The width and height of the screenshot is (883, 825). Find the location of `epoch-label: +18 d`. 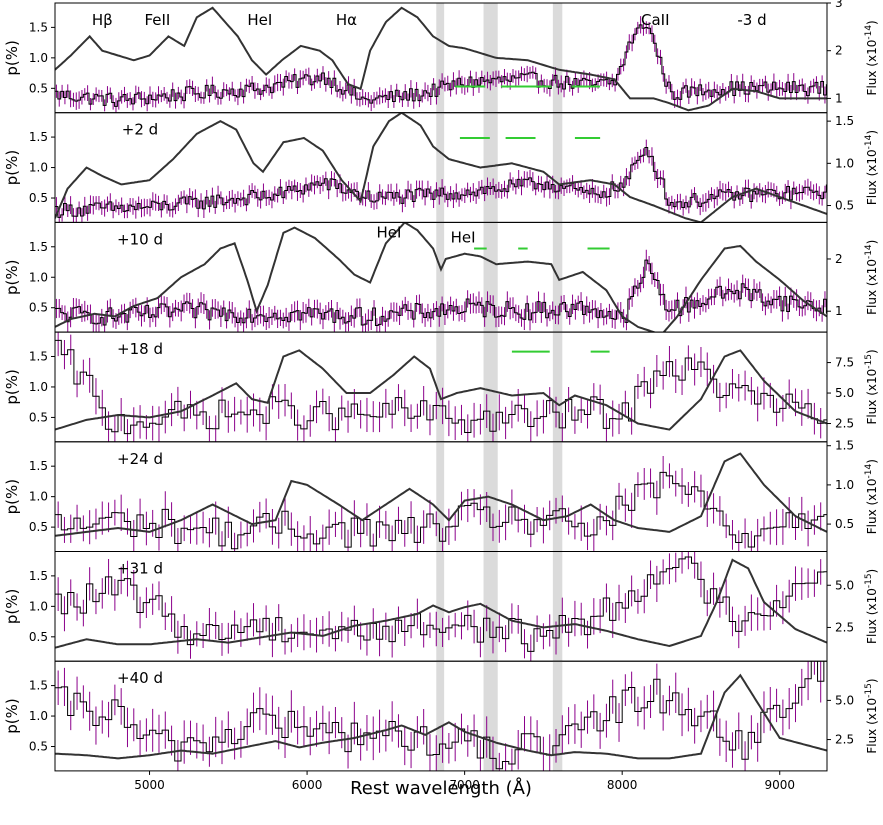

epoch-label: +18 d is located at coordinates (140, 349).